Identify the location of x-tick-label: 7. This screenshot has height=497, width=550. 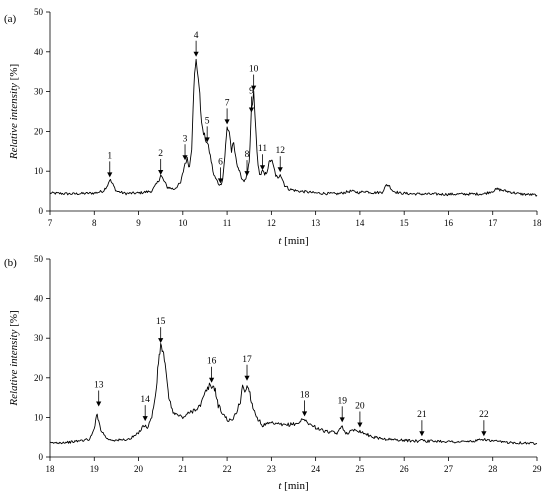
(50, 223).